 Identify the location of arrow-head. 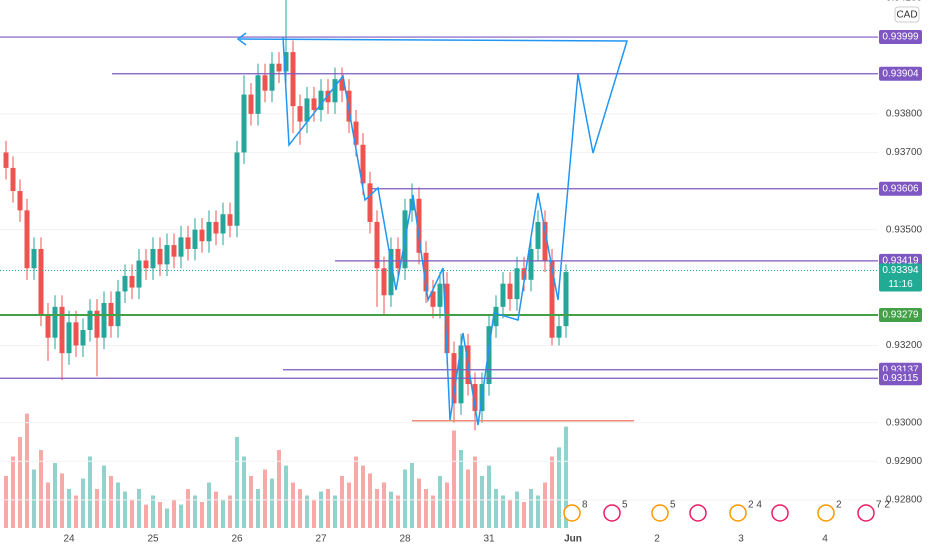
(241, 39).